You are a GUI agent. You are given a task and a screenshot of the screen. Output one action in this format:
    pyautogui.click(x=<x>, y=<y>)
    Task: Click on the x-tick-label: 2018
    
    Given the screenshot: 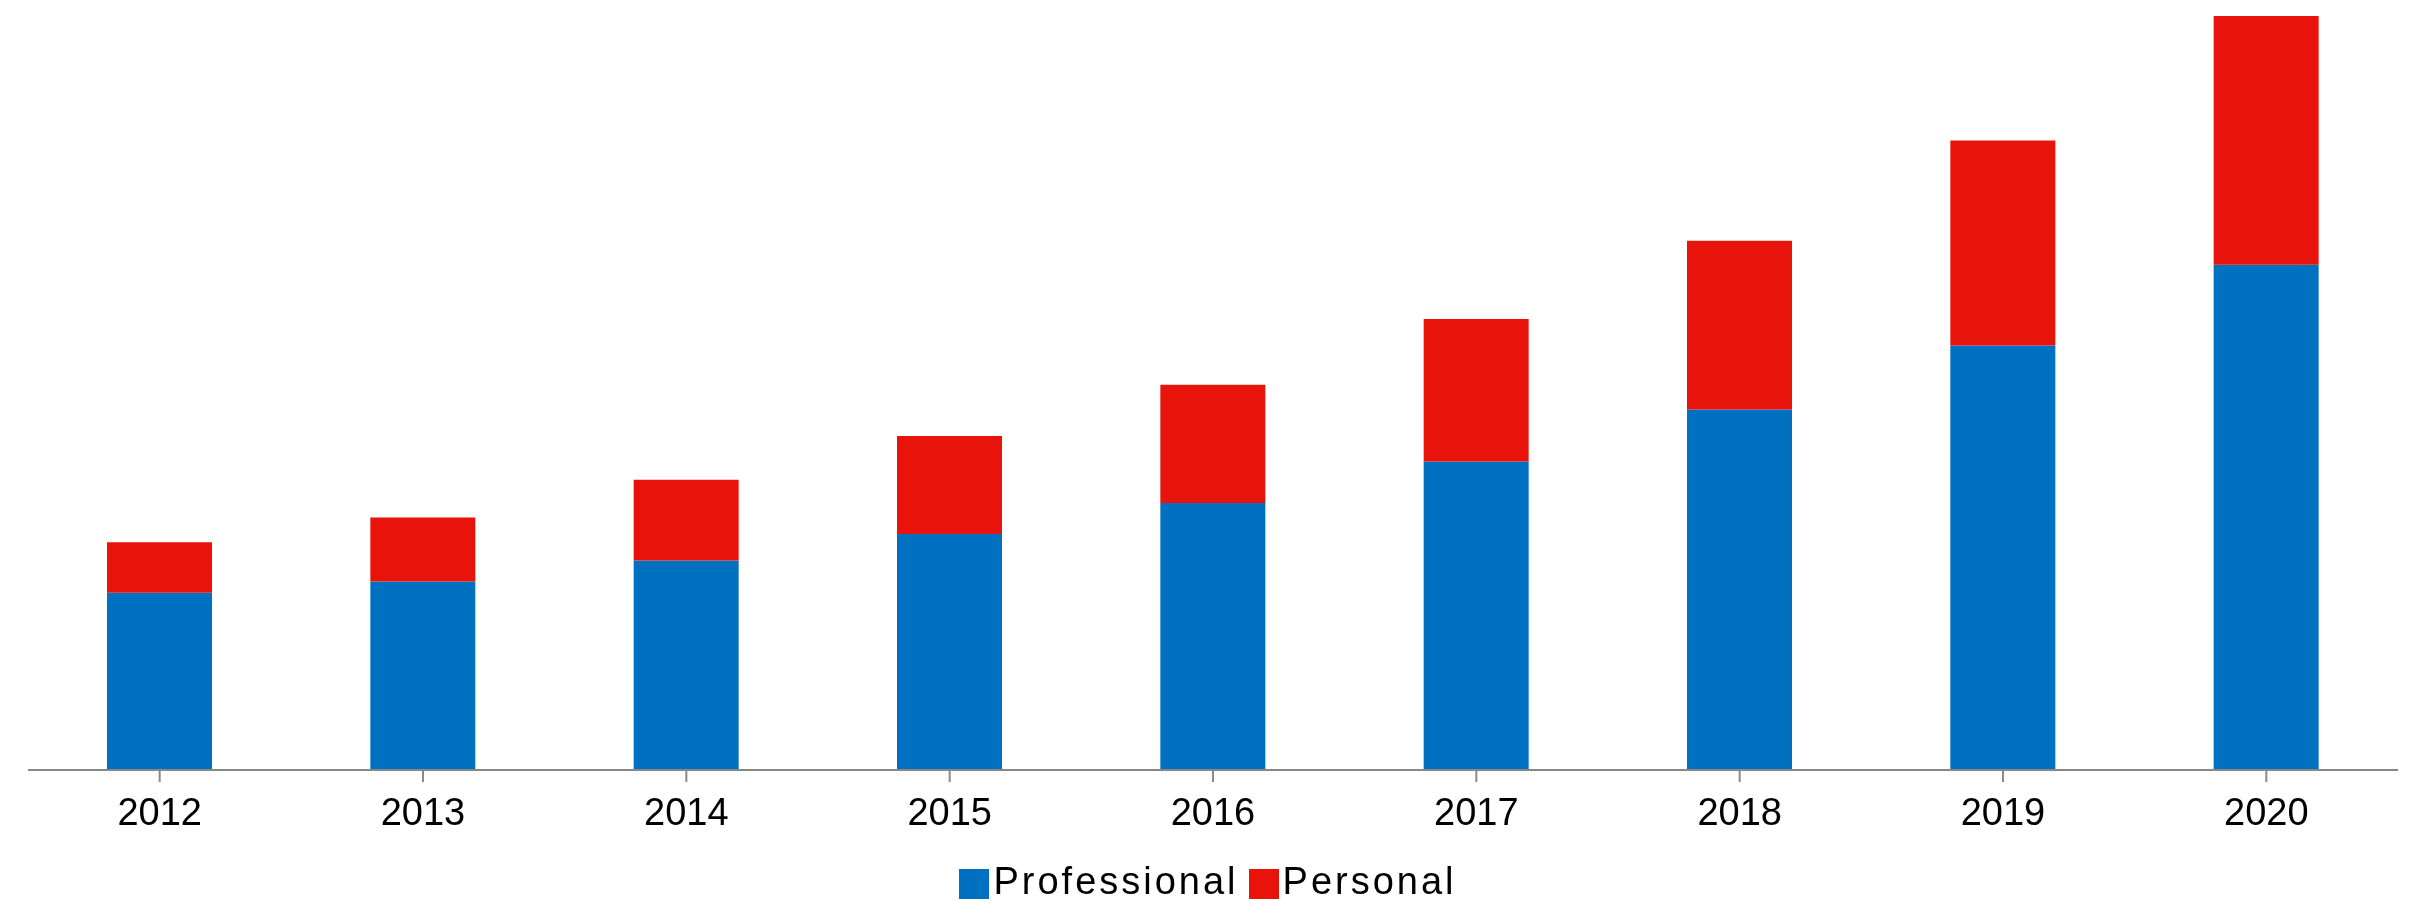 What is the action you would take?
    pyautogui.click(x=1739, y=811)
    